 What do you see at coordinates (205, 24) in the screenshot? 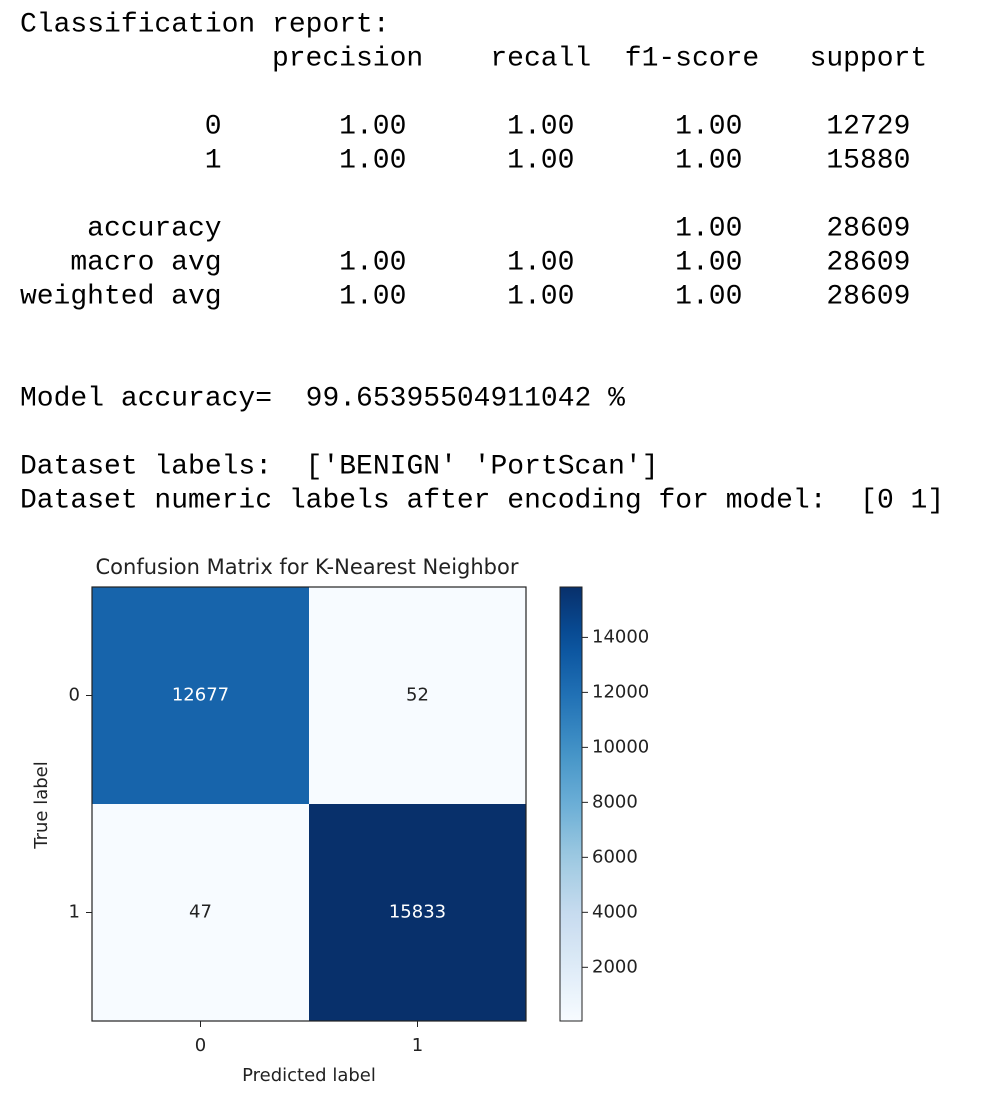
I see `report-title: Classification report:` at bounding box center [205, 24].